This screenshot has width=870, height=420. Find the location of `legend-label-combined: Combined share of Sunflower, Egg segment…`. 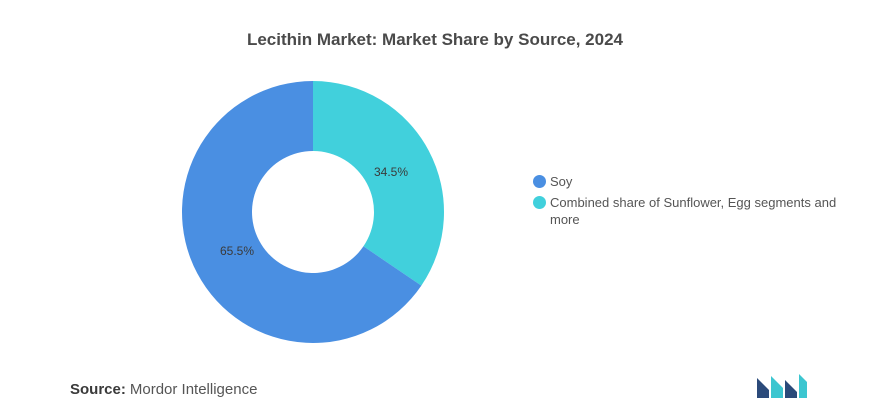

legend-label-combined: Combined share of Sunflower, Egg segment… is located at coordinates (693, 211).